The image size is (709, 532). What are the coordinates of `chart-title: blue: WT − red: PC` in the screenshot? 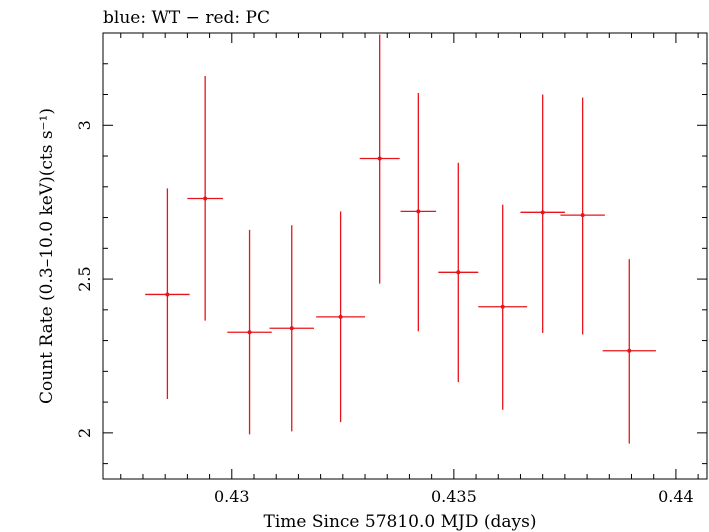 It's located at (186, 18).